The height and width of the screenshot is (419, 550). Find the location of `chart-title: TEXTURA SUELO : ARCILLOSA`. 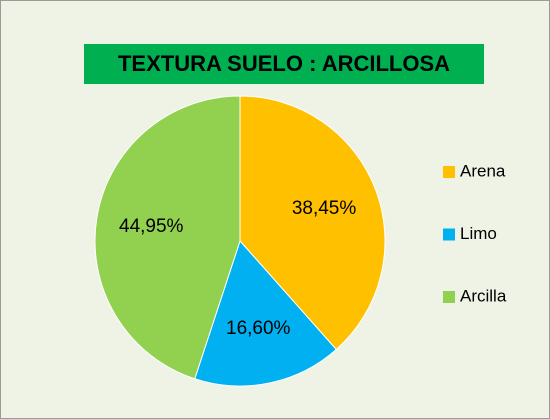

chart-title: TEXTURA SUELO : ARCILLOSA is located at coordinates (284, 63).